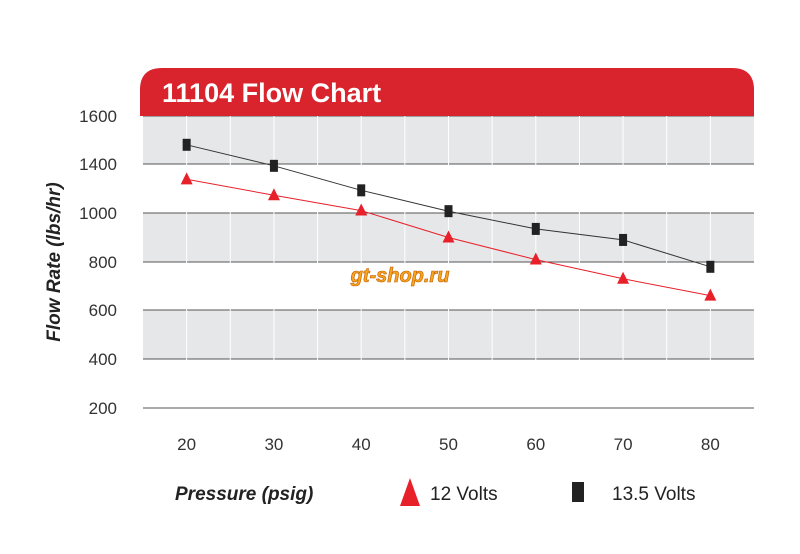 The height and width of the screenshot is (554, 800). What do you see at coordinates (361, 444) in the screenshot?
I see `x-tick-label: 40` at bounding box center [361, 444].